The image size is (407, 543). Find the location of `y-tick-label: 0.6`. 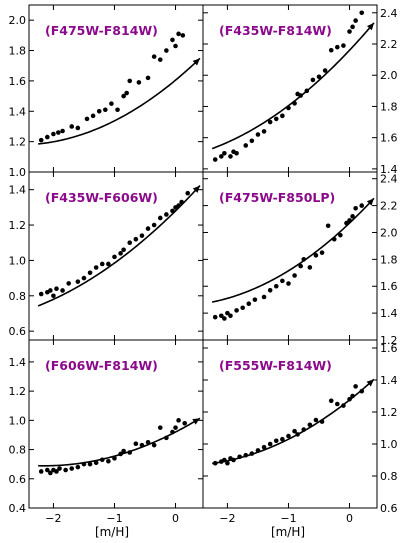

y-tick-label: 0.6 is located at coordinates (18, 331).